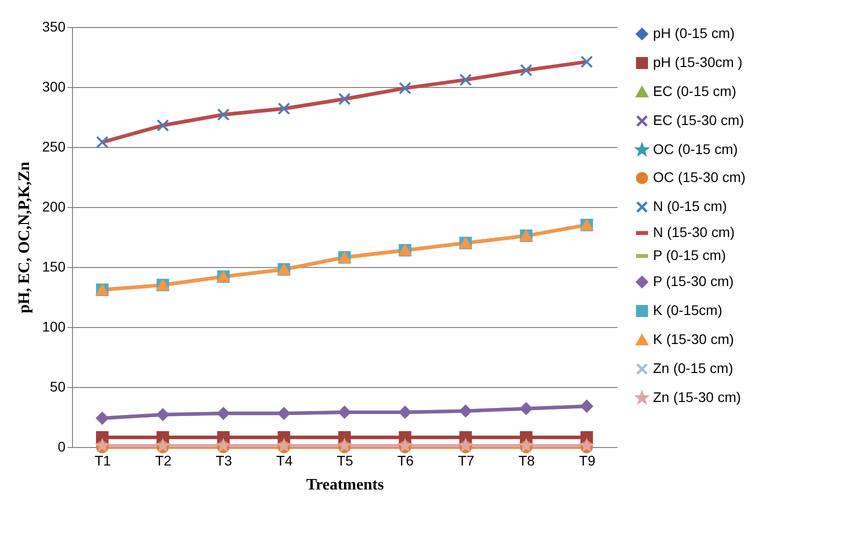  What do you see at coordinates (466, 460) in the screenshot?
I see `x-tick-label: T7` at bounding box center [466, 460].